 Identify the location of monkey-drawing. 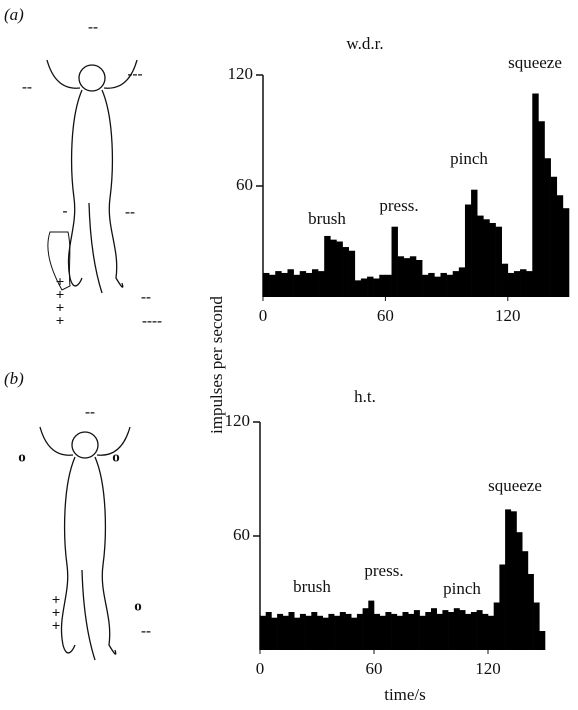
(92, 176).